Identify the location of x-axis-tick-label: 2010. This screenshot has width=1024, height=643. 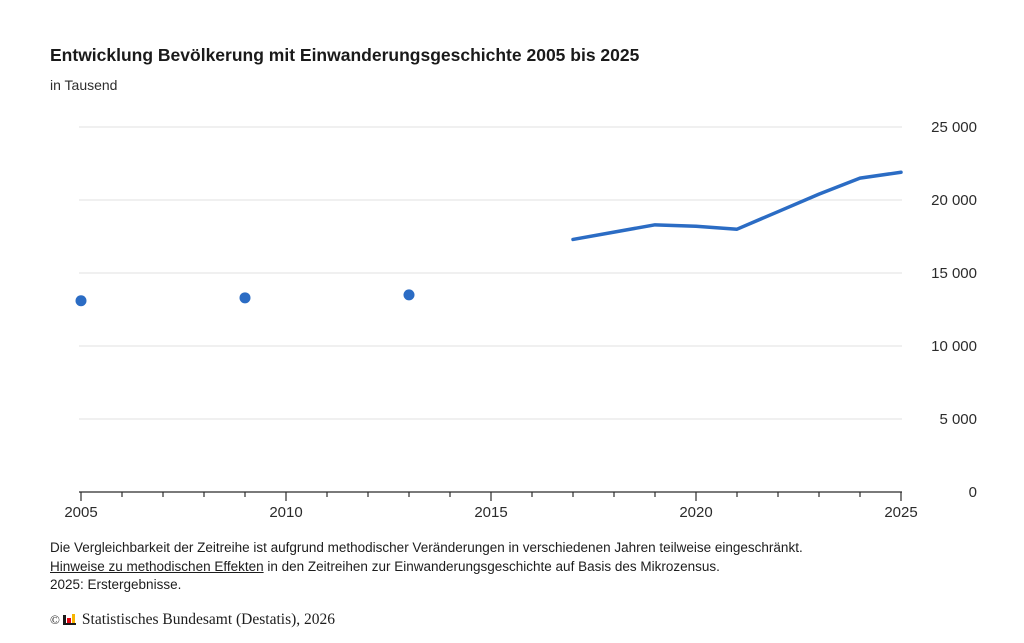
(285, 512).